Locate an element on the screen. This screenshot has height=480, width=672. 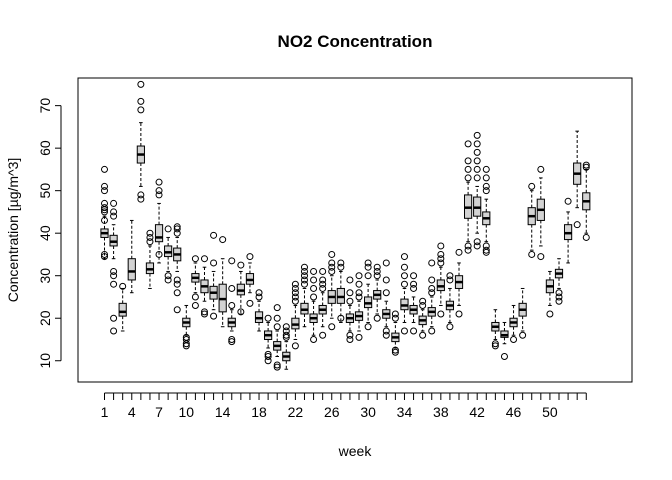
x-tick-label: 46 is located at coordinates (514, 412).